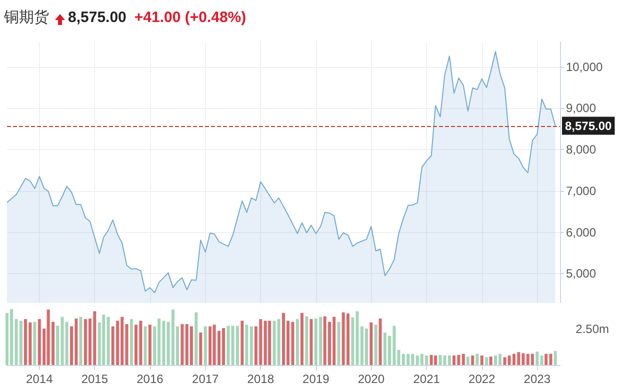 The image size is (623, 389). I want to click on chart-subtitle: 8,575.00, so click(97, 17).